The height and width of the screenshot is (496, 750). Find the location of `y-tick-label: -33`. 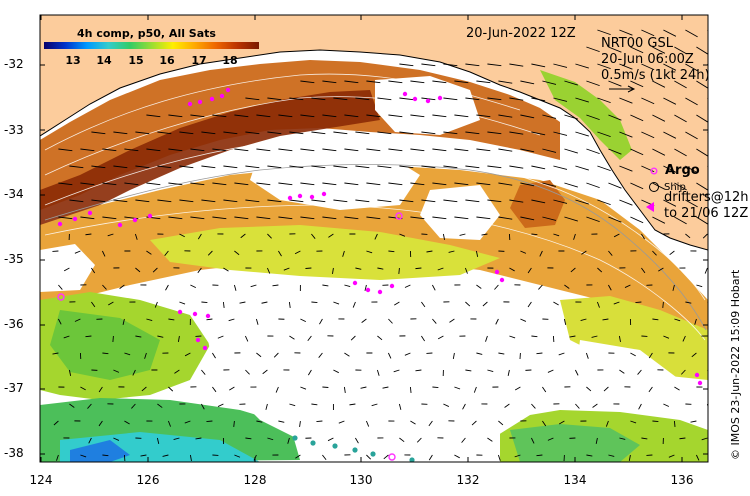

y-tick-label: -33 is located at coordinates (14, 130).